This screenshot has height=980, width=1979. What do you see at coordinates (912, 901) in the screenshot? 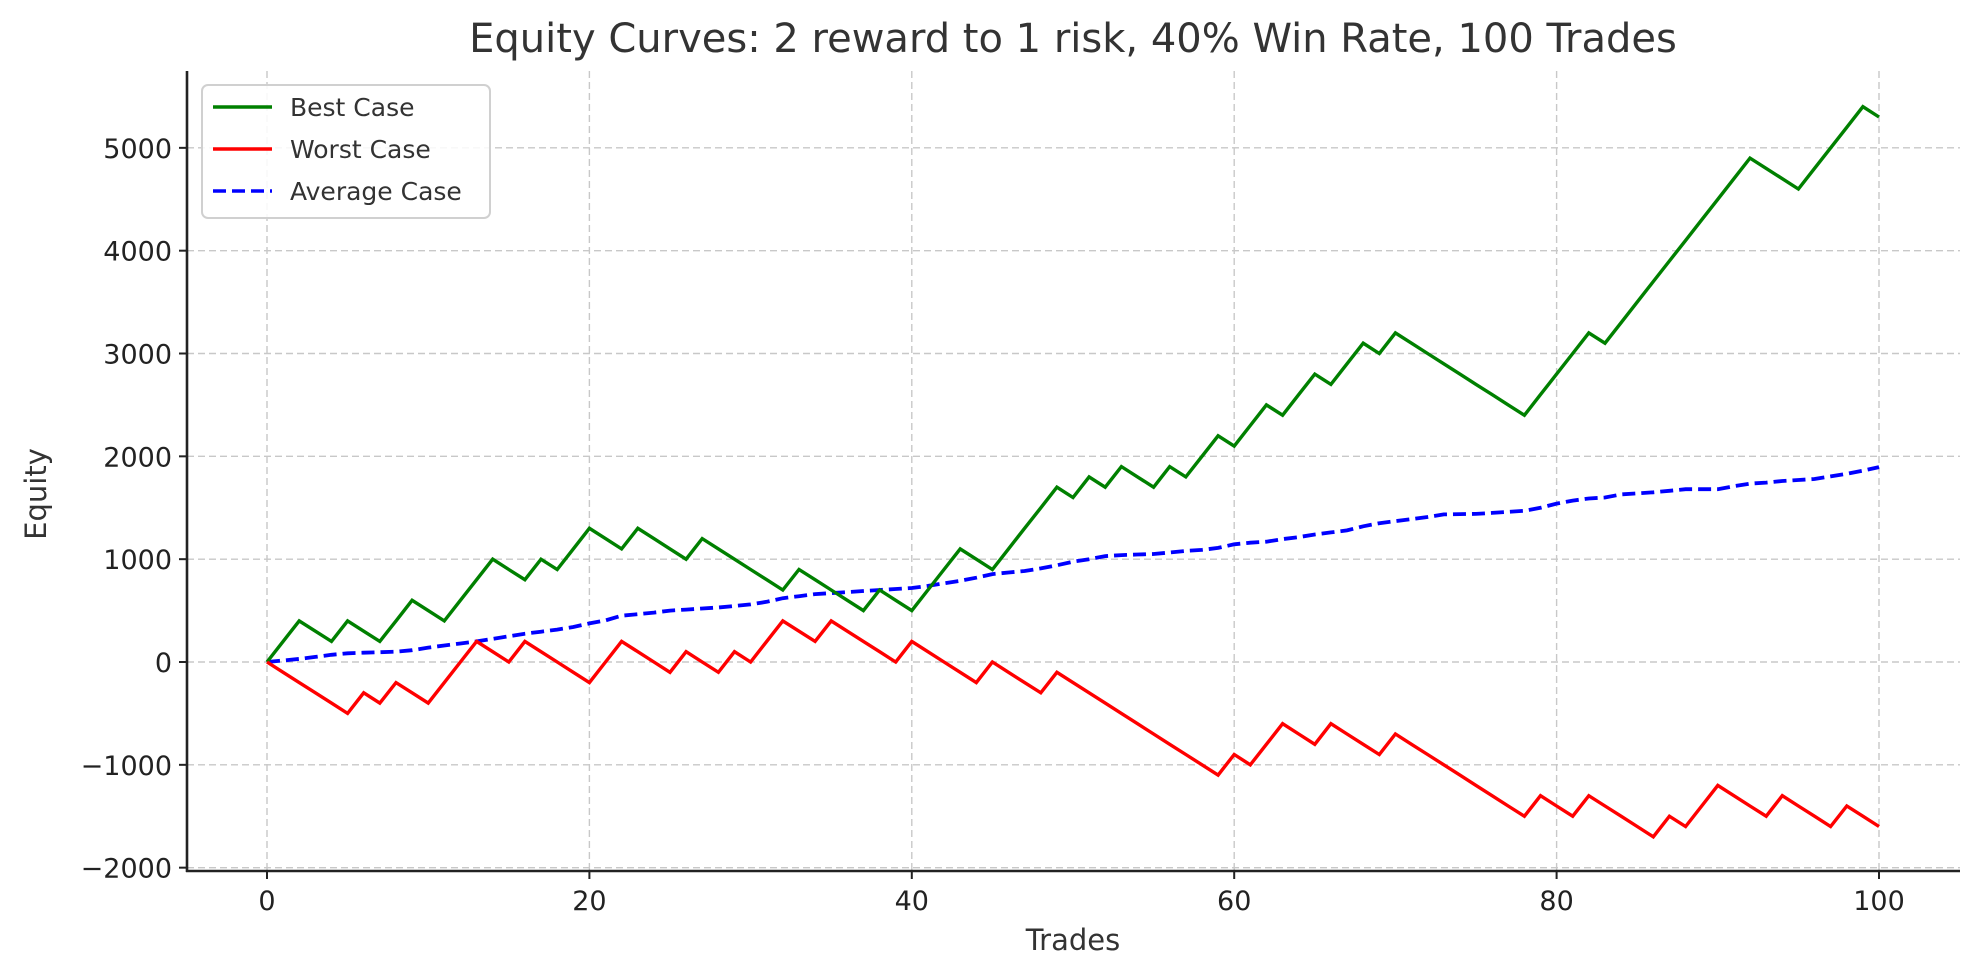
I see `x-tick-label: 40` at bounding box center [912, 901].